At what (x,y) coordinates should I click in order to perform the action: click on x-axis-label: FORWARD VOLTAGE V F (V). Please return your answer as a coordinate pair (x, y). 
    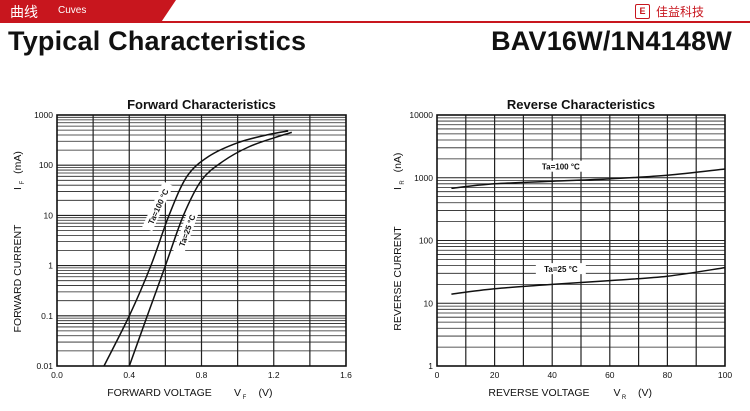
    Looking at the image, I should click on (189, 394).